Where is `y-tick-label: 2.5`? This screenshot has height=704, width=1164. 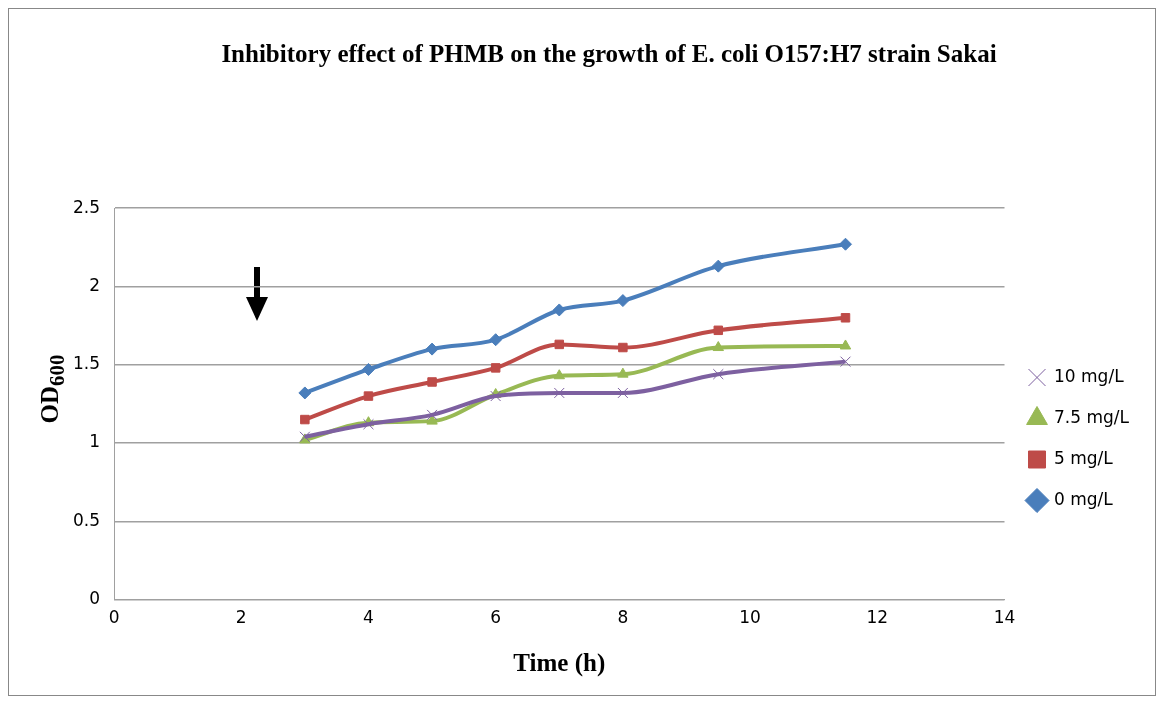
y-tick-label: 2.5 is located at coordinates (86, 206).